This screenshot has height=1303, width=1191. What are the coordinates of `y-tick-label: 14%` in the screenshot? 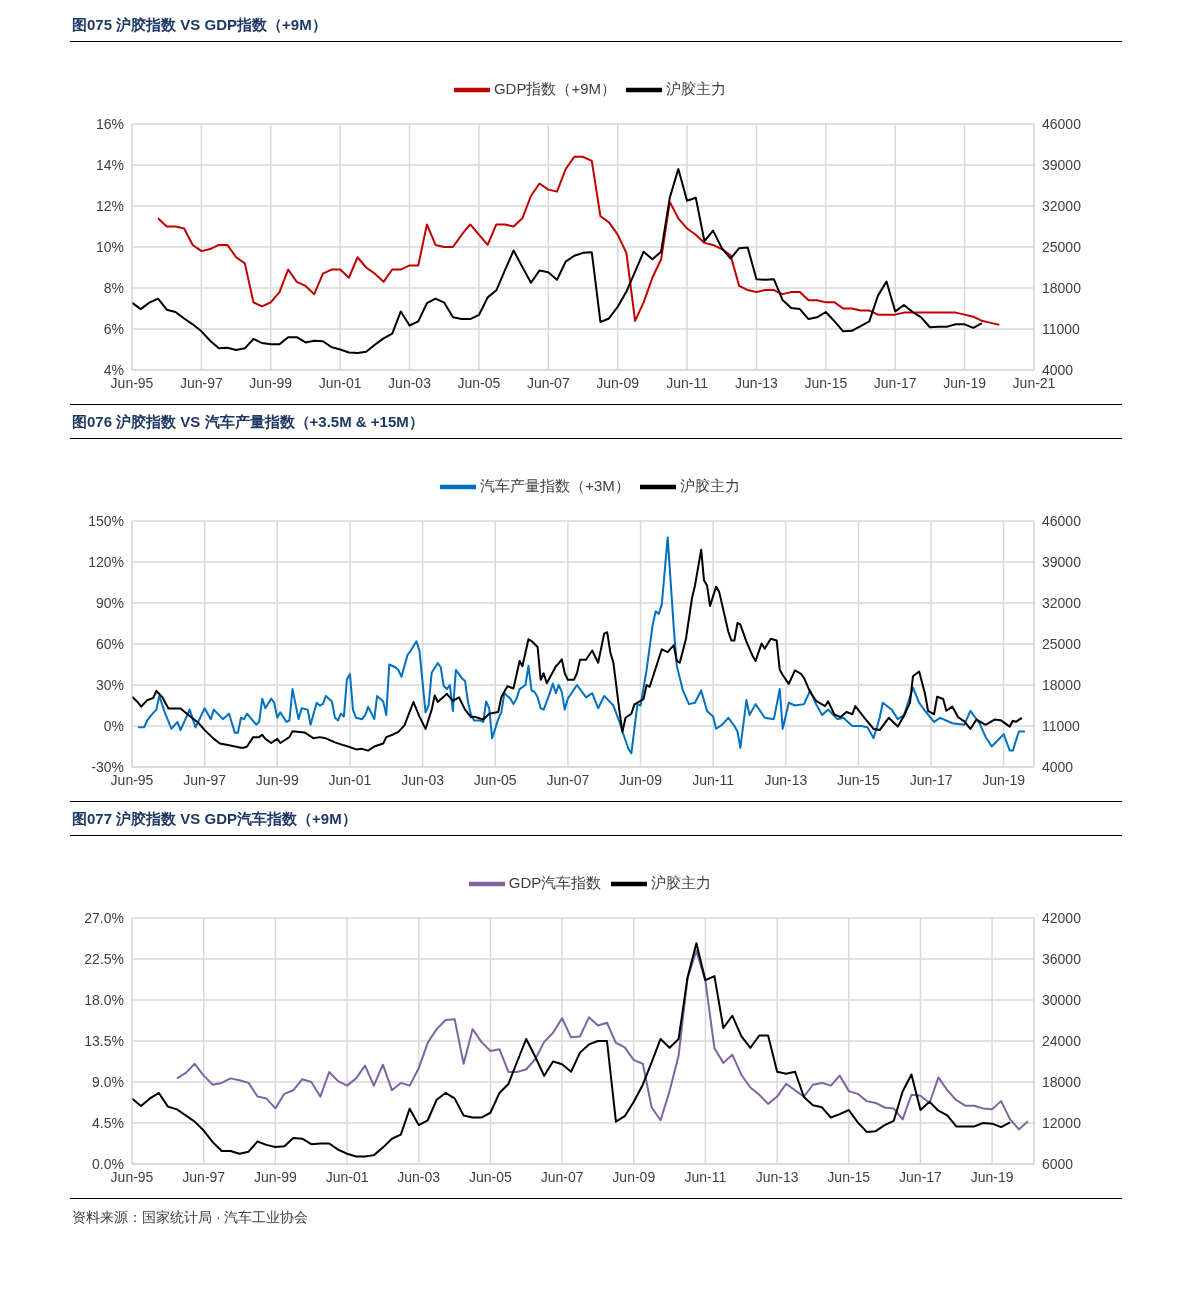 It's located at (109, 164).